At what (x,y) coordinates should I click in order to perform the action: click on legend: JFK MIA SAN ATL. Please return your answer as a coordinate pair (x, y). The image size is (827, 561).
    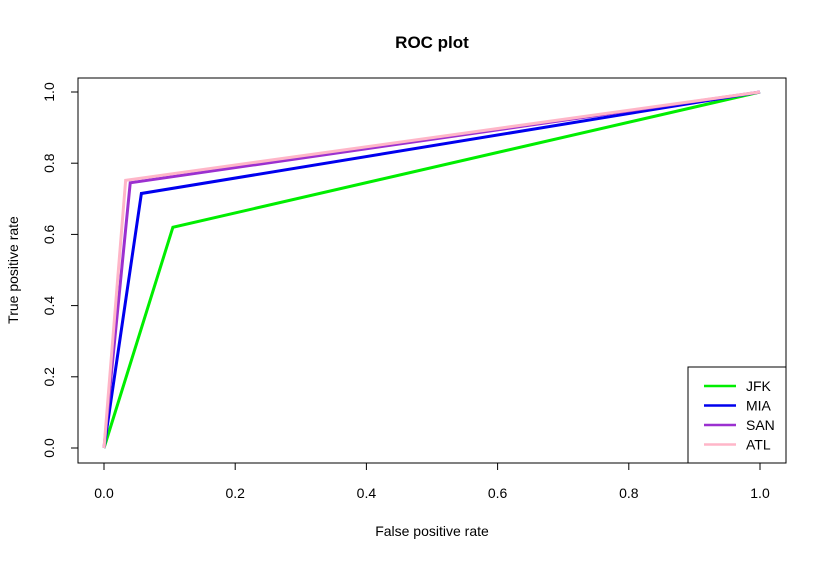
    Looking at the image, I should click on (737, 415).